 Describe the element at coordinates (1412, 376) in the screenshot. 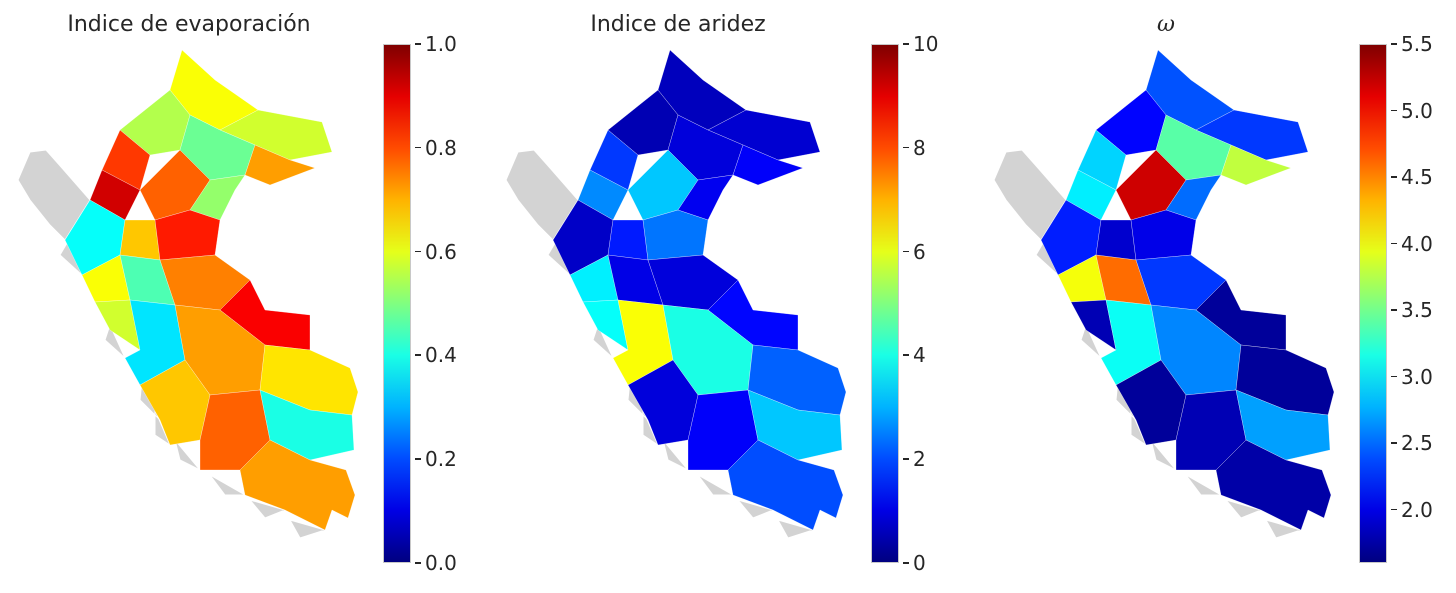

I see `colorbar-tick-label: 3.0` at that location.